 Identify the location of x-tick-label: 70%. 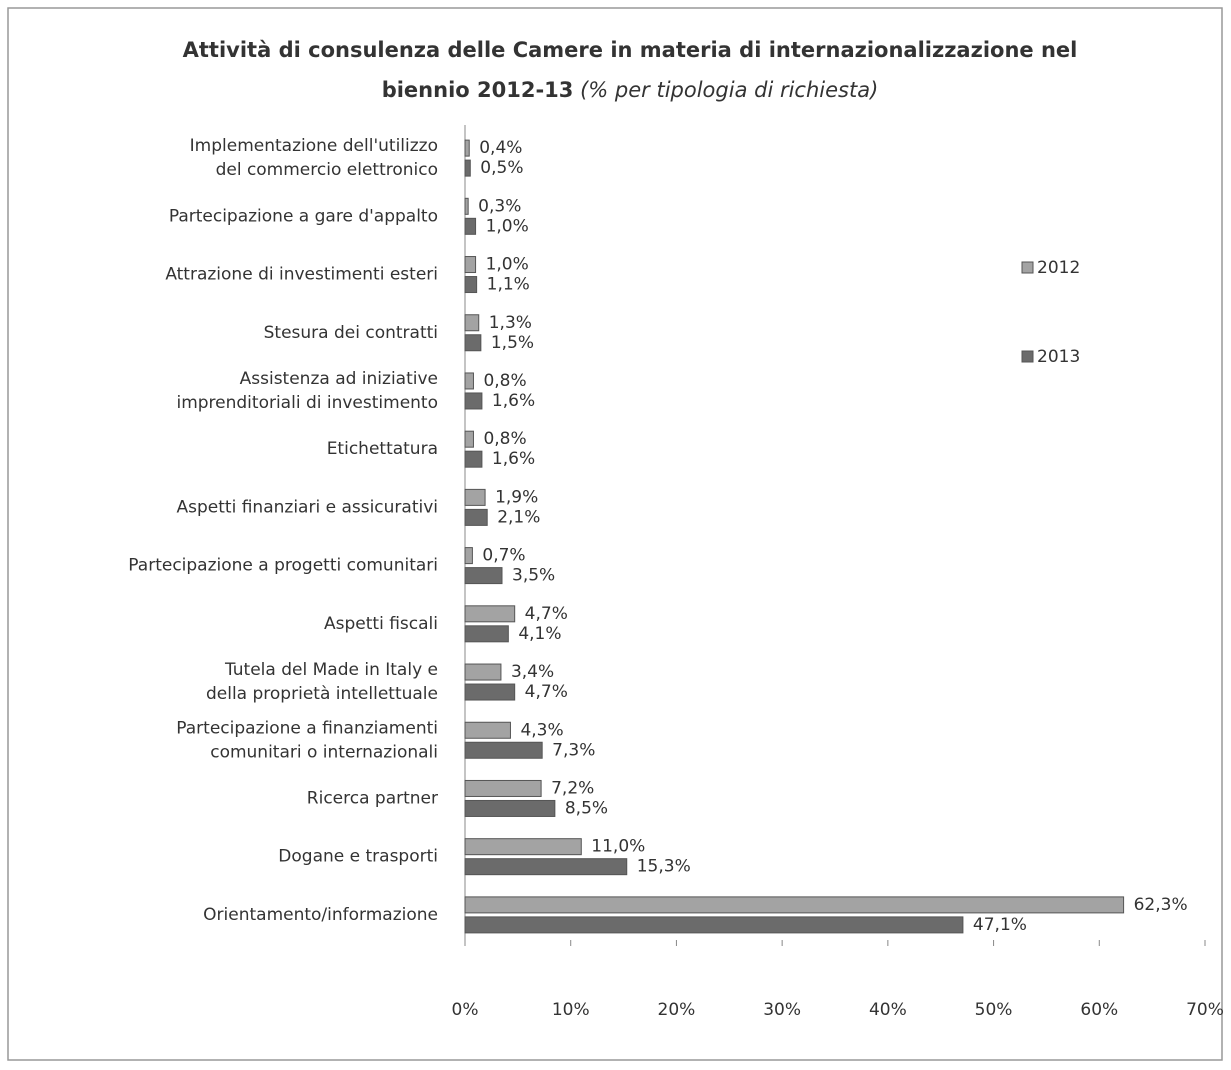
(1205, 1010).